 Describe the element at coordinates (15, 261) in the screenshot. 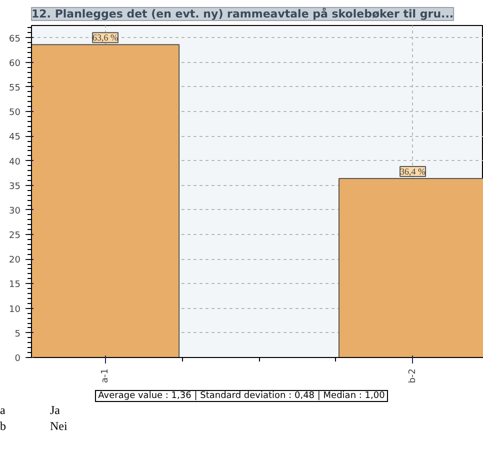

I see `y-tick-label: 20` at that location.